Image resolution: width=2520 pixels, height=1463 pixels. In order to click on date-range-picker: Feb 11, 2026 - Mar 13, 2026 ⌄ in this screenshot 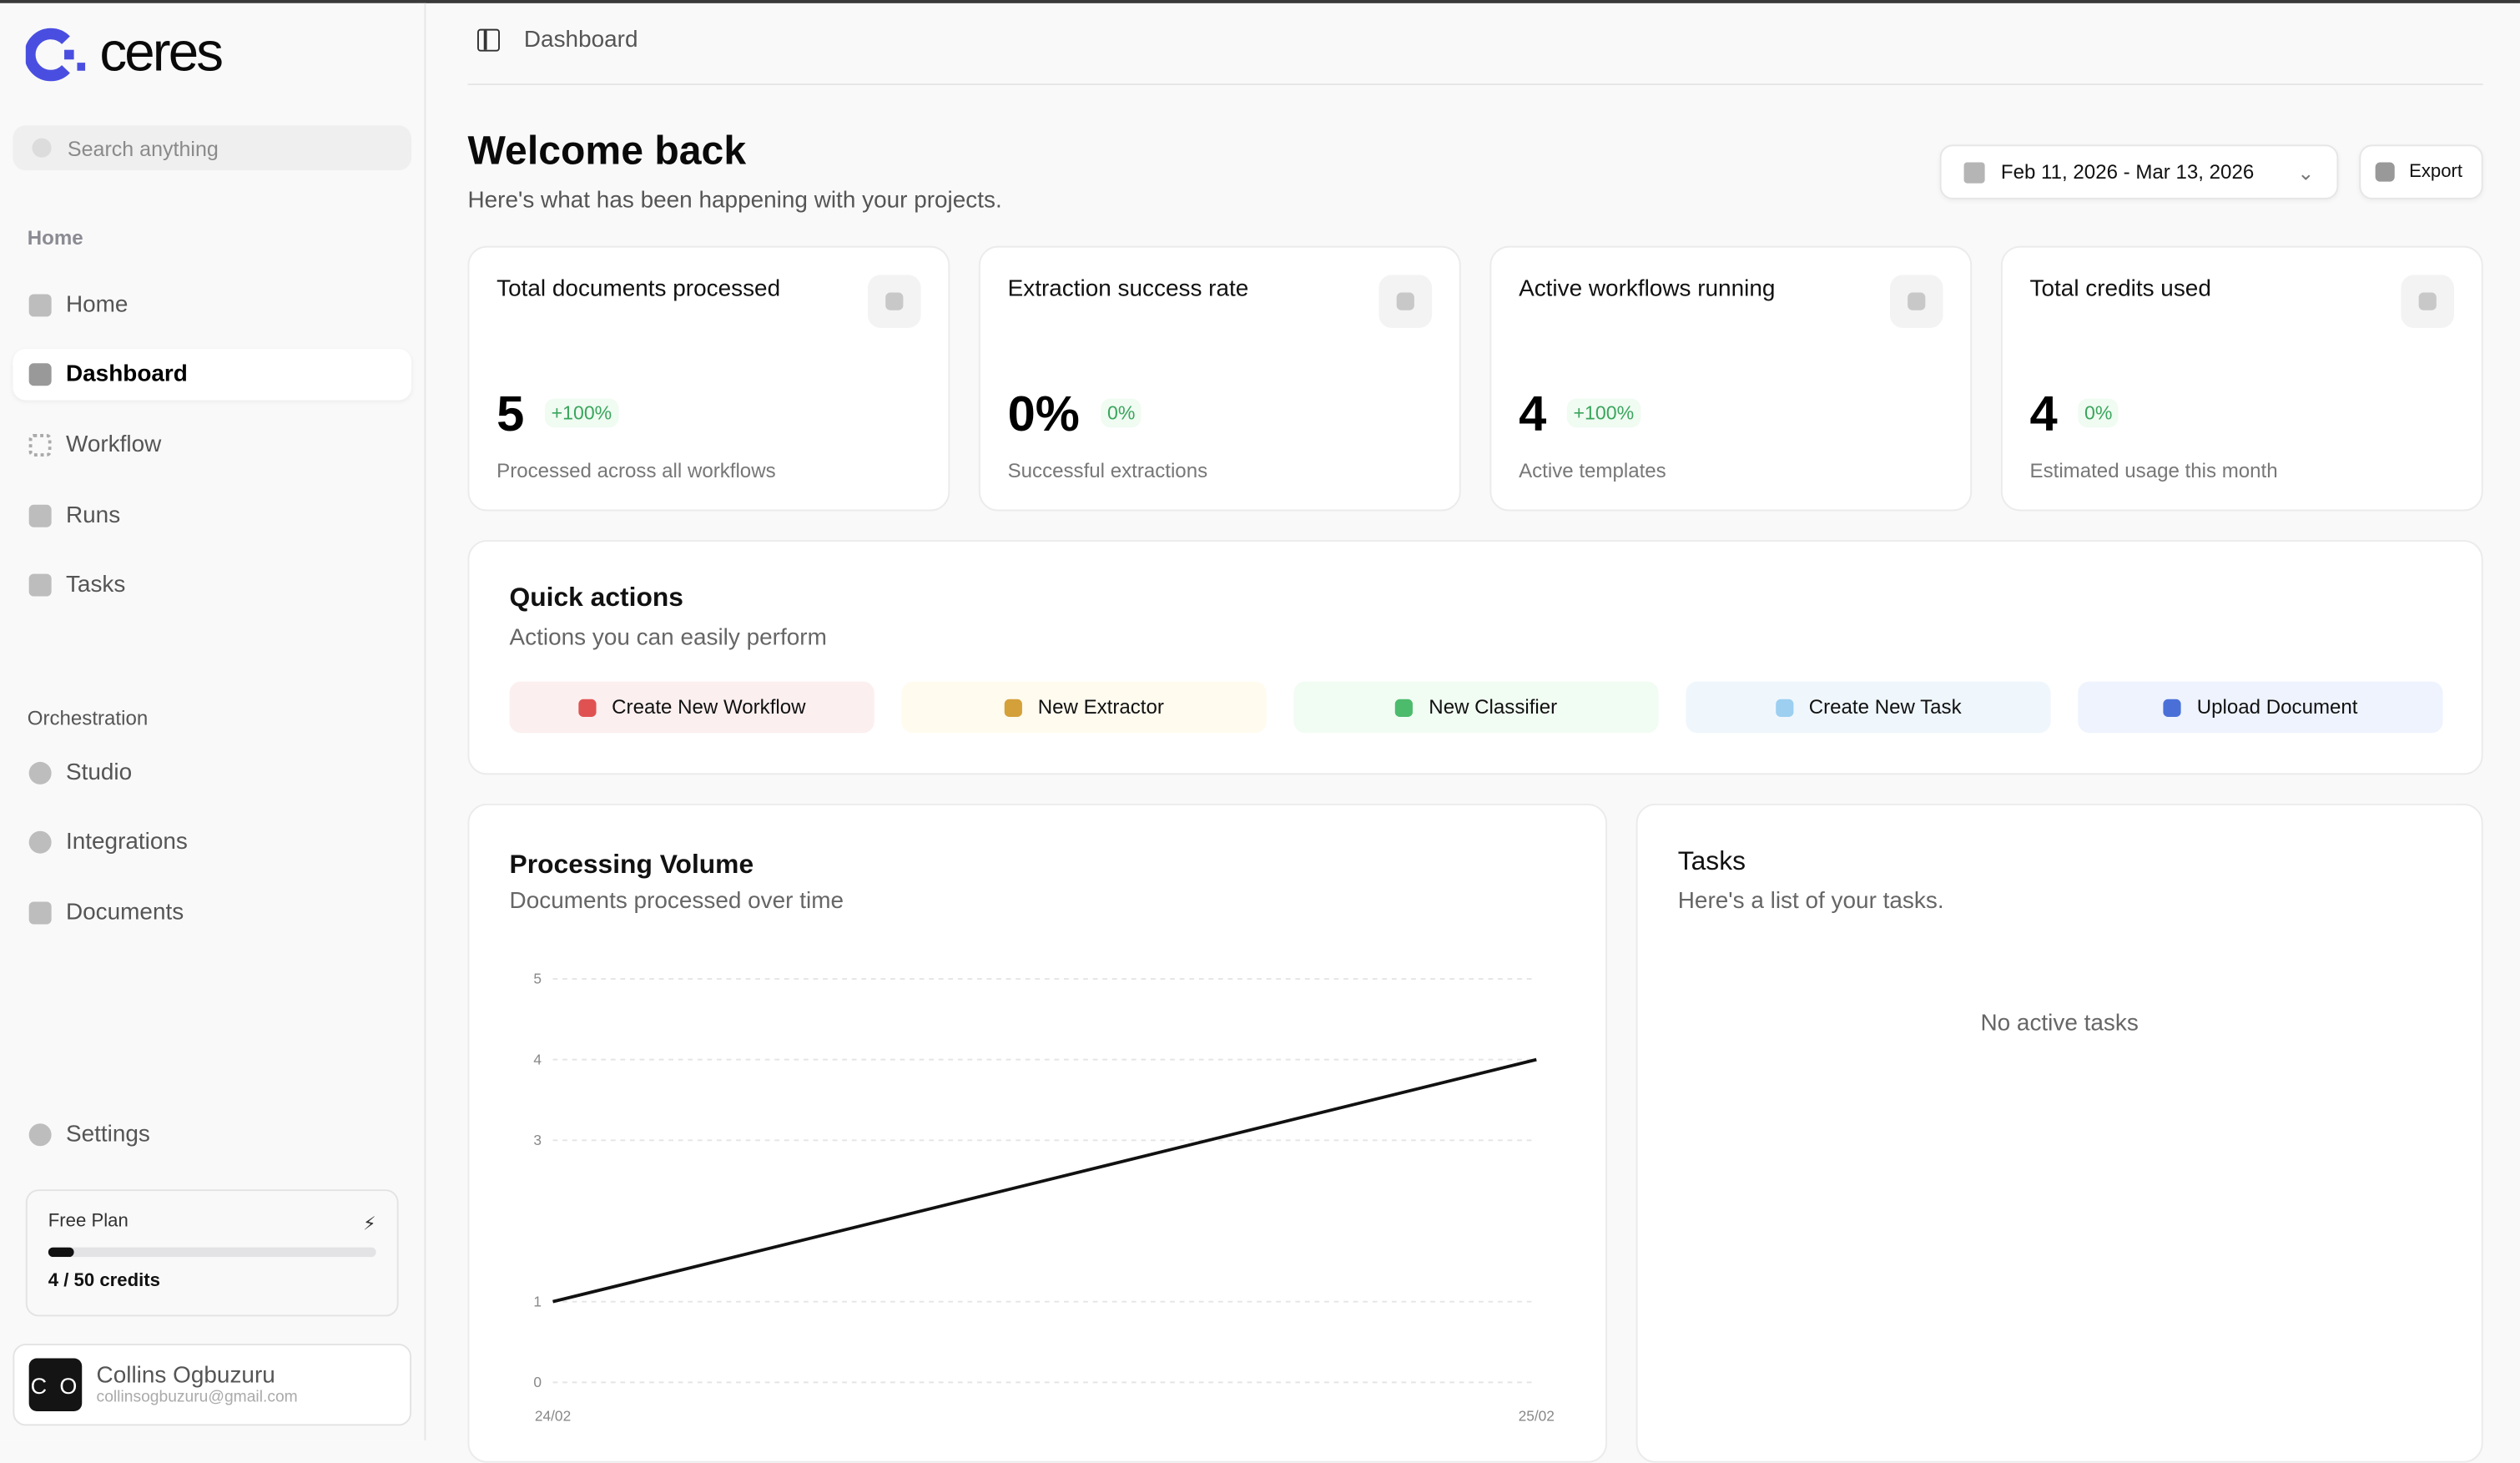, I will do `click(2139, 171)`.